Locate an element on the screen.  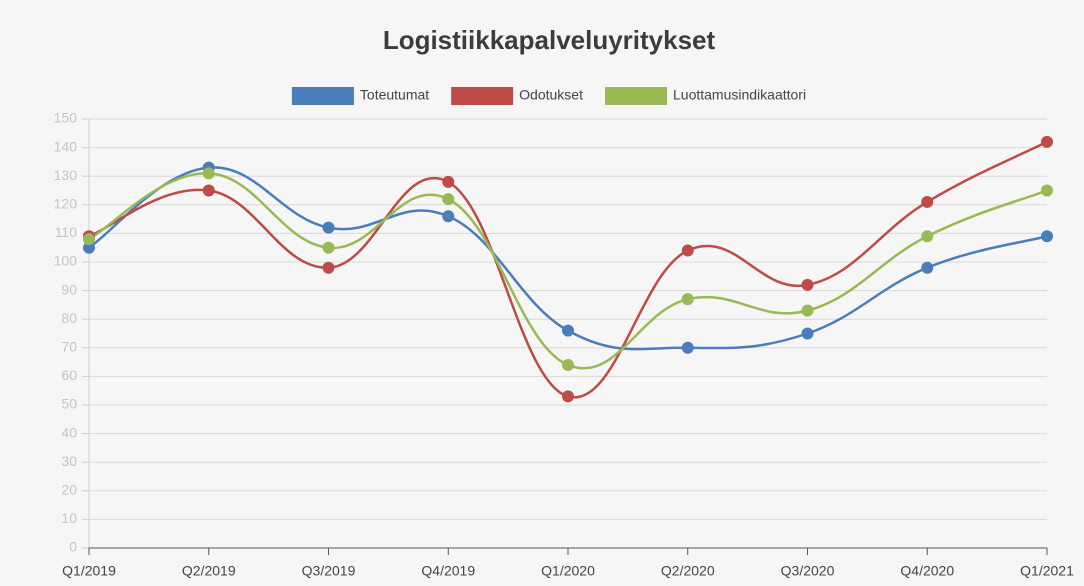
legend-label: Luottamusindikaattori is located at coordinates (739, 95).